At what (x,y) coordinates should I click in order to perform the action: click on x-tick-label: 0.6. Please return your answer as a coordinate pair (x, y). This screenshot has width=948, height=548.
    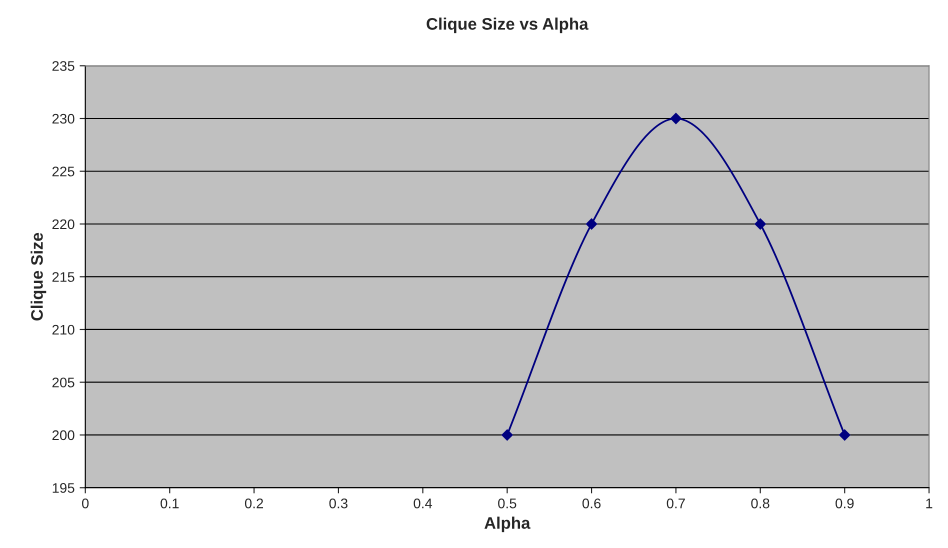
    Looking at the image, I should click on (591, 503).